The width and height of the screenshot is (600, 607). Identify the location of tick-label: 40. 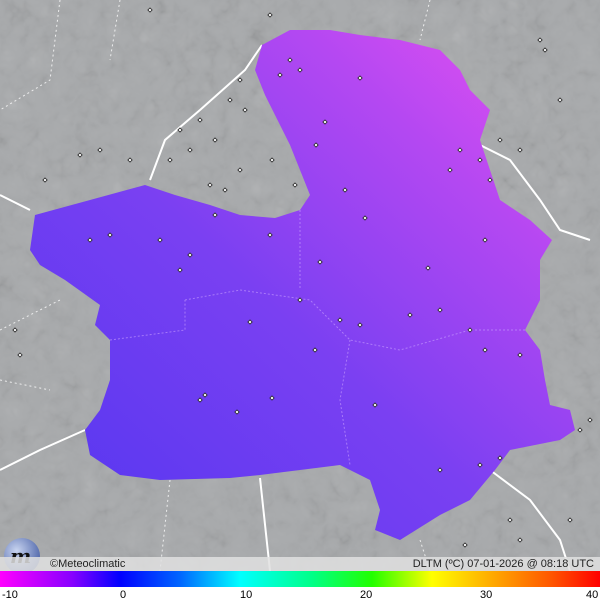
(592, 595).